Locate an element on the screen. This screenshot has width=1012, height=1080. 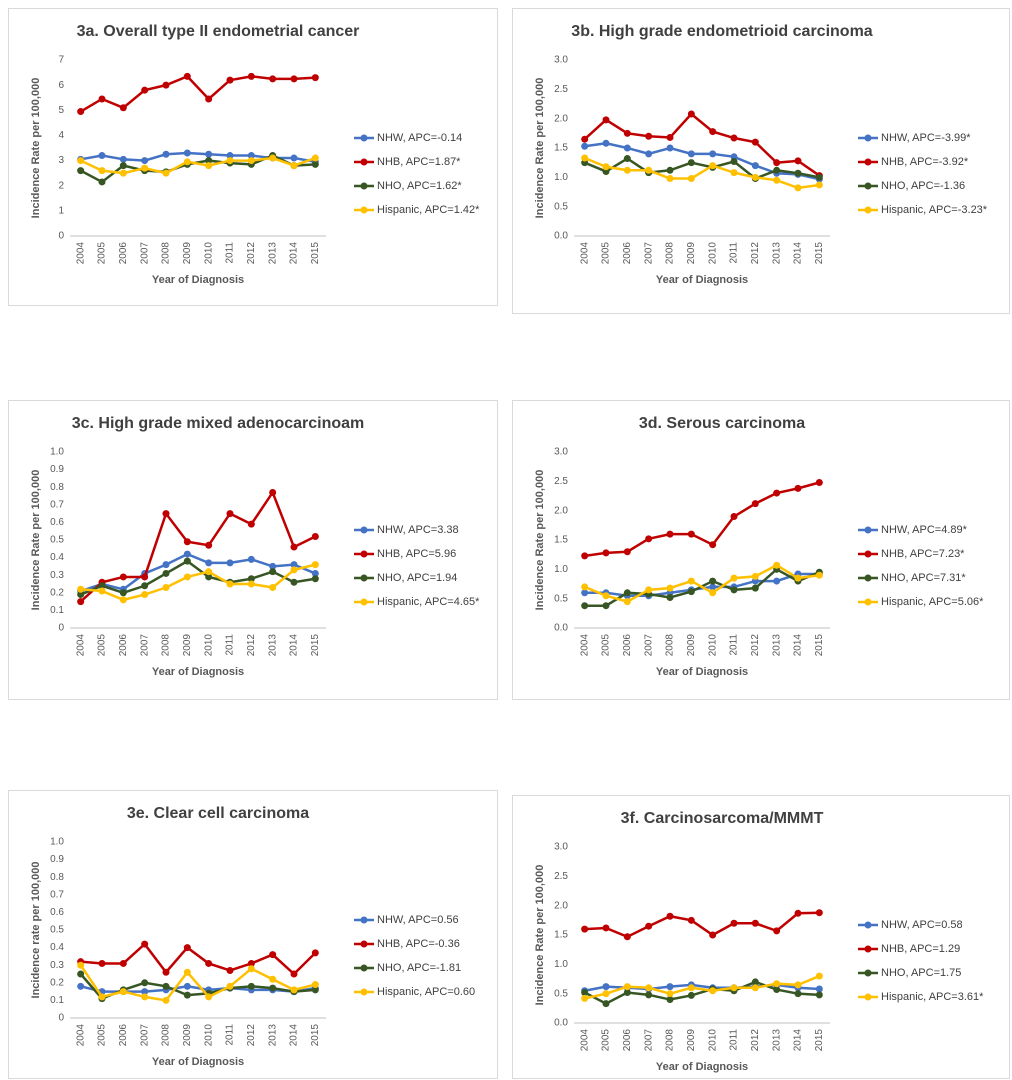
y-tick-label: 0 is located at coordinates (61, 1018).